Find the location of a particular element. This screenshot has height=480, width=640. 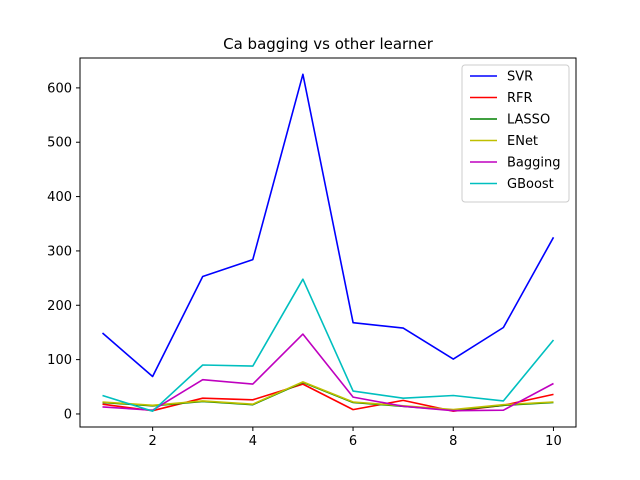

y-tick-label: 200 is located at coordinates (59, 306).